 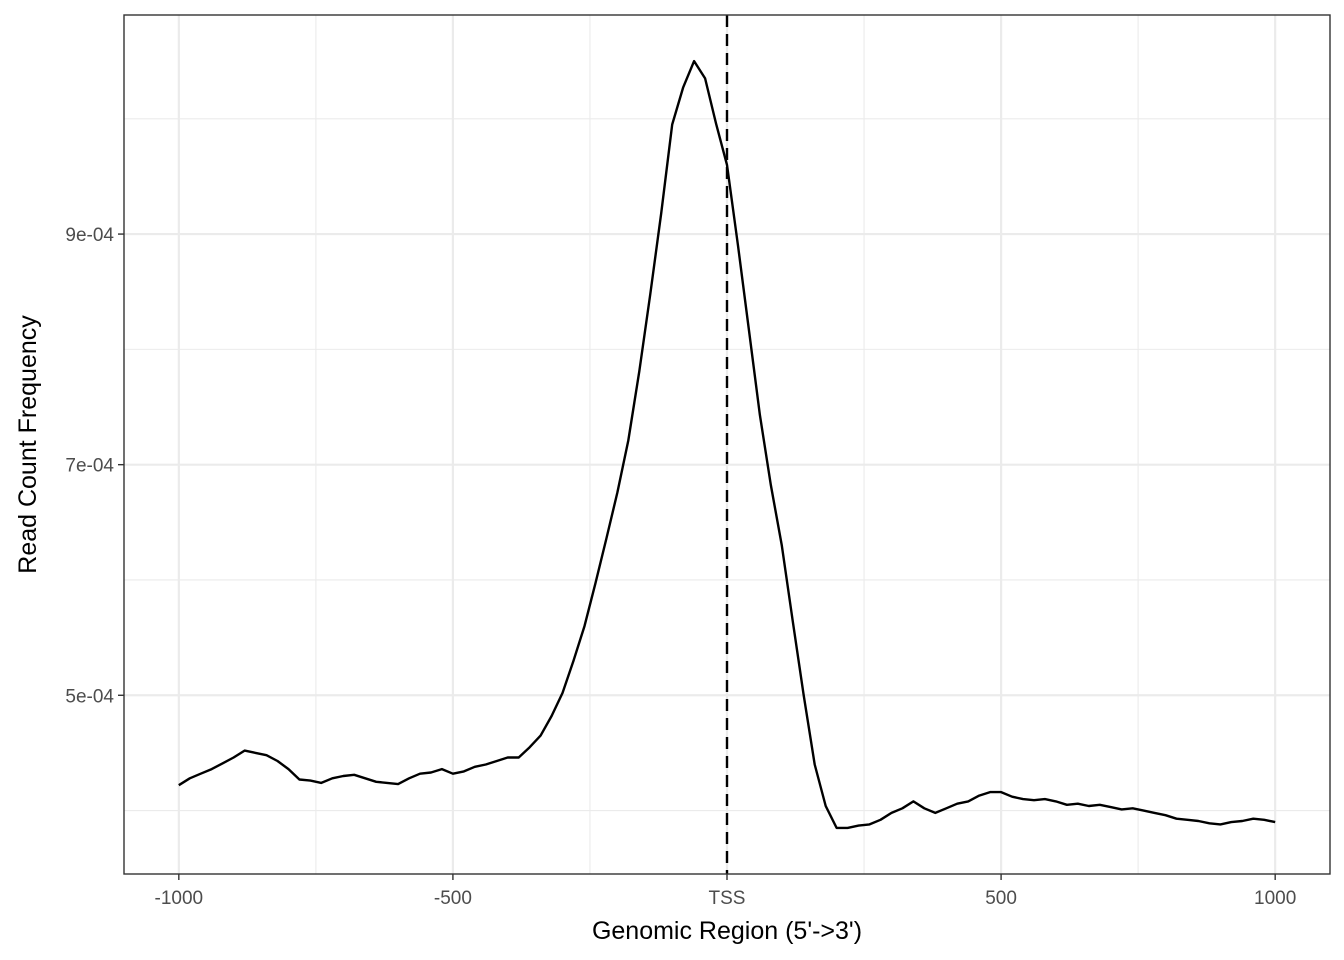 I want to click on x-tick-label: -500, so click(x=453, y=898).